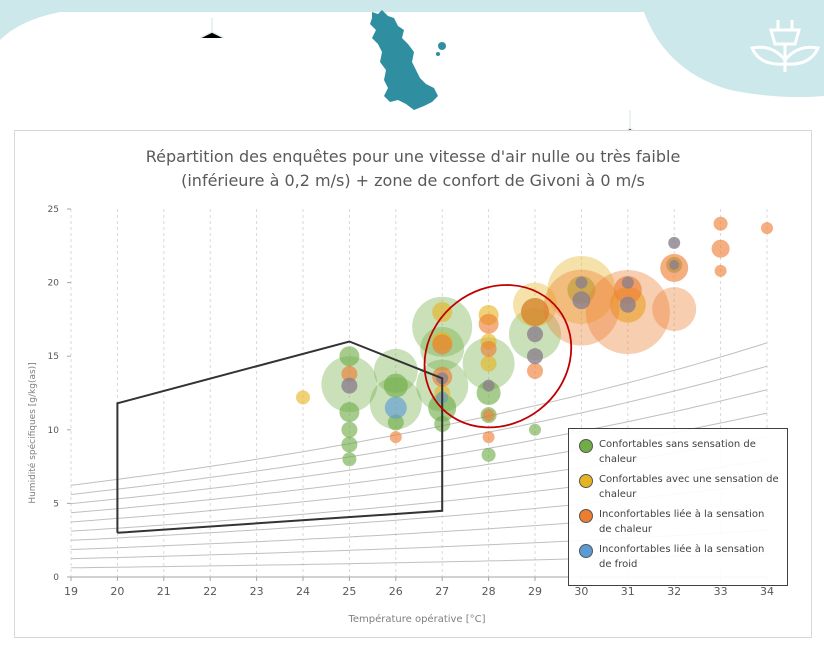  Describe the element at coordinates (56, 504) in the screenshot. I see `y-tick-label: 5` at that location.